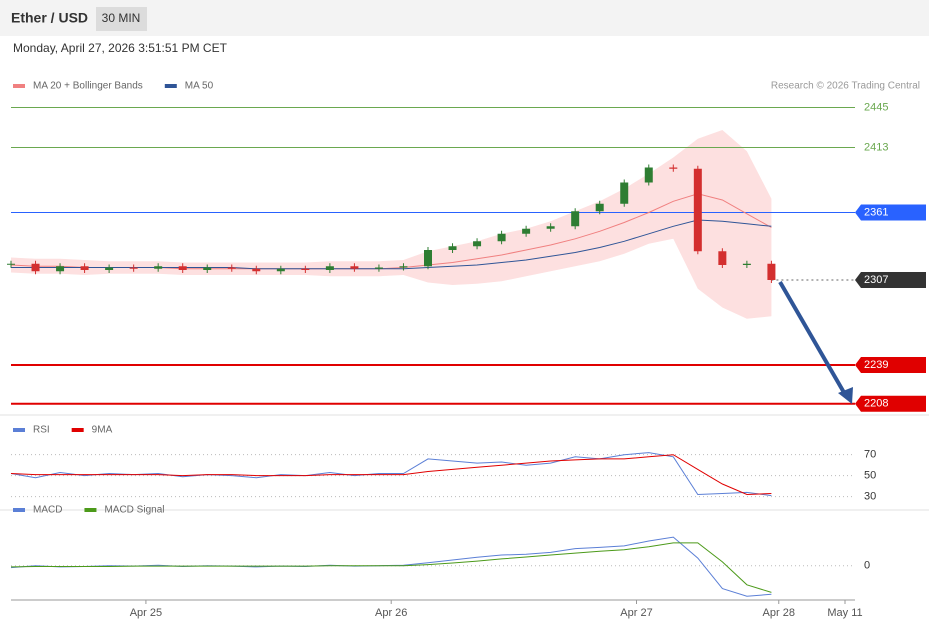 The image size is (929, 629). Describe the element at coordinates (813, 339) in the screenshot. I see `forecast-arrow` at that location.